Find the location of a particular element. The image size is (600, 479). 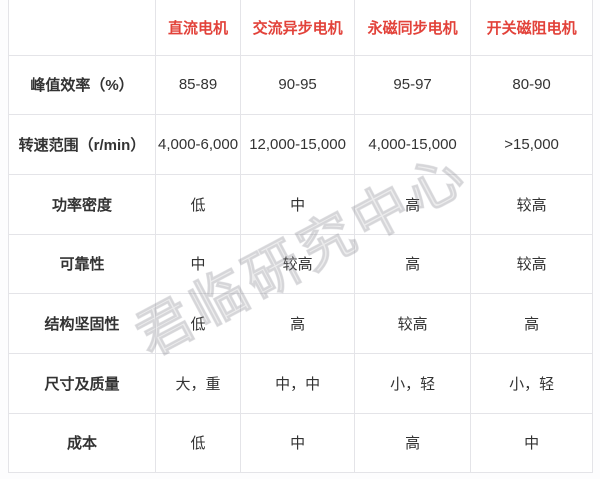

table-row-peak-efficiency: 峰值效率（%） 85-89 90-95 95-97 80-90 is located at coordinates (301, 85).